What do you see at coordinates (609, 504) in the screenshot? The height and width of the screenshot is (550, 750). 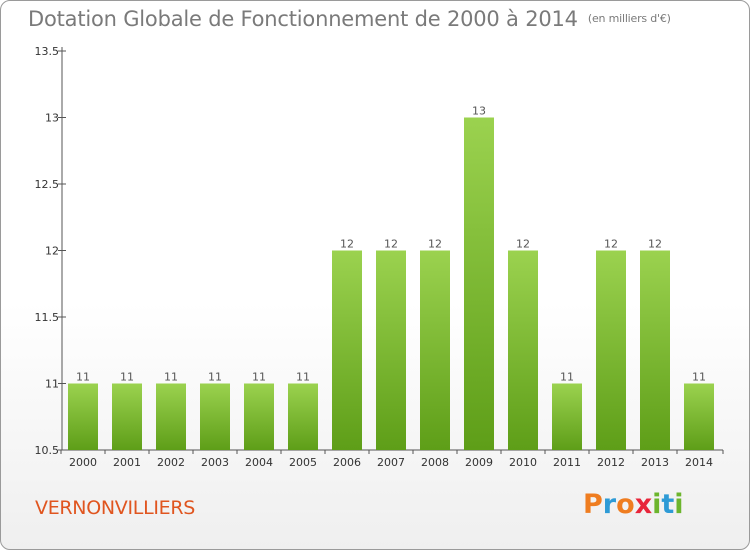 I see `logo-letter: r` at bounding box center [609, 504].